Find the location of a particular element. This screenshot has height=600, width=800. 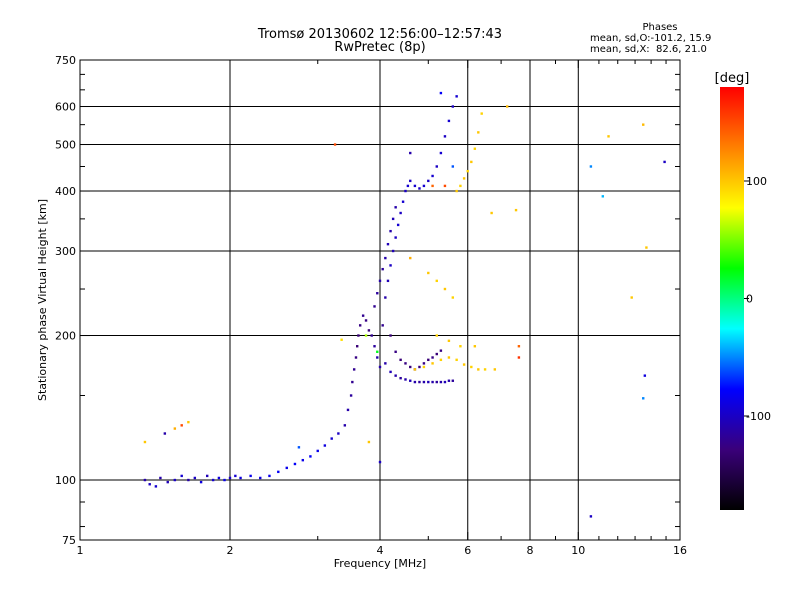

colorbar-label: [deg] is located at coordinates (732, 78).